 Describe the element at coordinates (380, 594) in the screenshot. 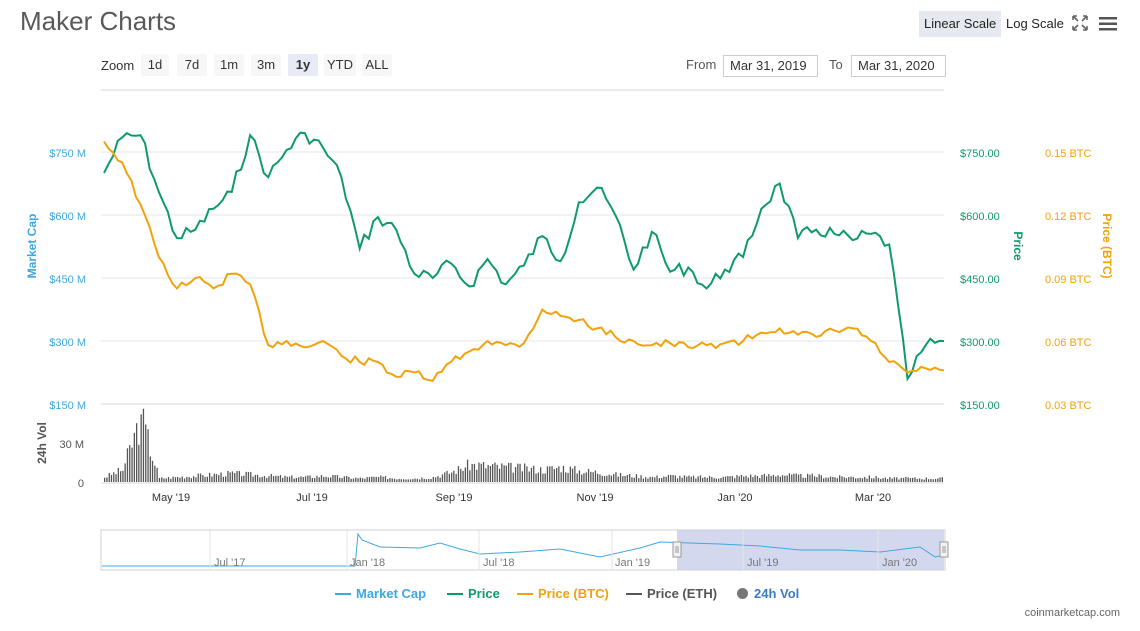

I see `legend-item-market-cap: Market Cap` at that location.